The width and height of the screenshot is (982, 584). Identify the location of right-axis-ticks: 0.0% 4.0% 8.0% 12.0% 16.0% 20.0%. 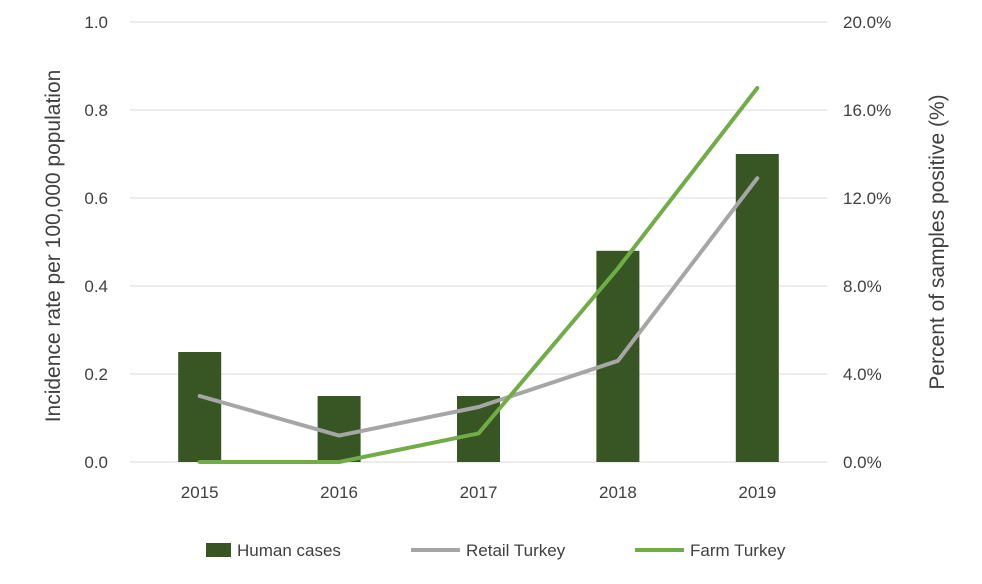
(867, 242).